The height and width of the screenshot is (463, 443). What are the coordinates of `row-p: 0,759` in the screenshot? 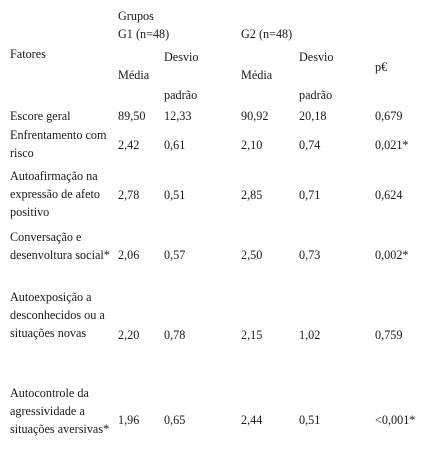 It's located at (389, 335).